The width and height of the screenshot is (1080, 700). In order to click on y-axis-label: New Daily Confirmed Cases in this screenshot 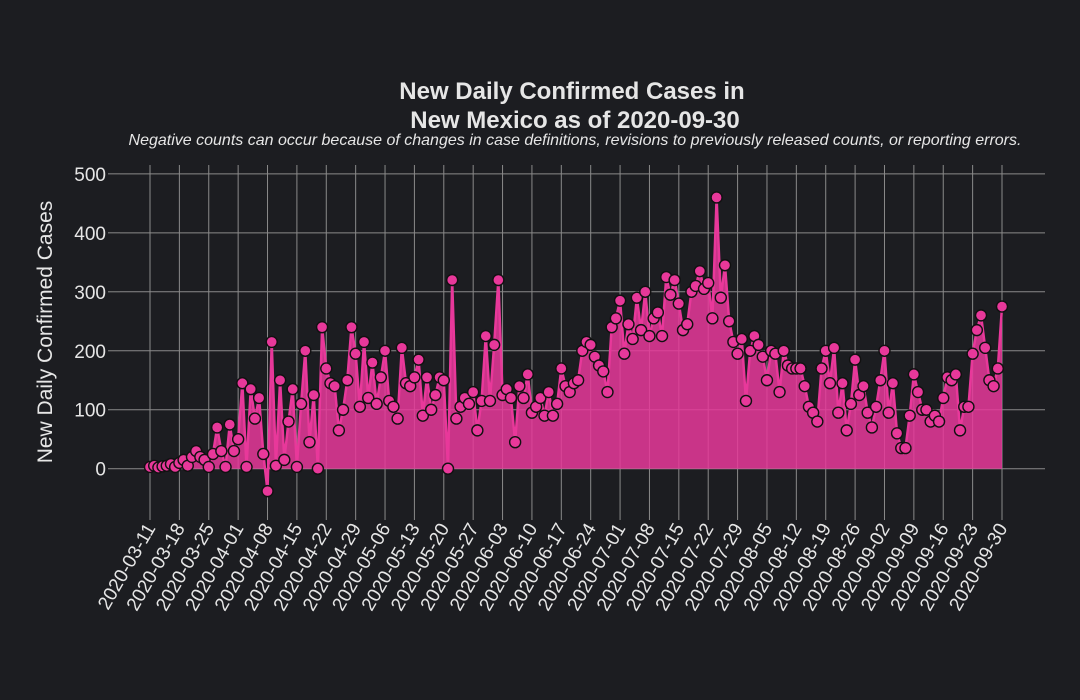, I will do `click(45, 332)`.